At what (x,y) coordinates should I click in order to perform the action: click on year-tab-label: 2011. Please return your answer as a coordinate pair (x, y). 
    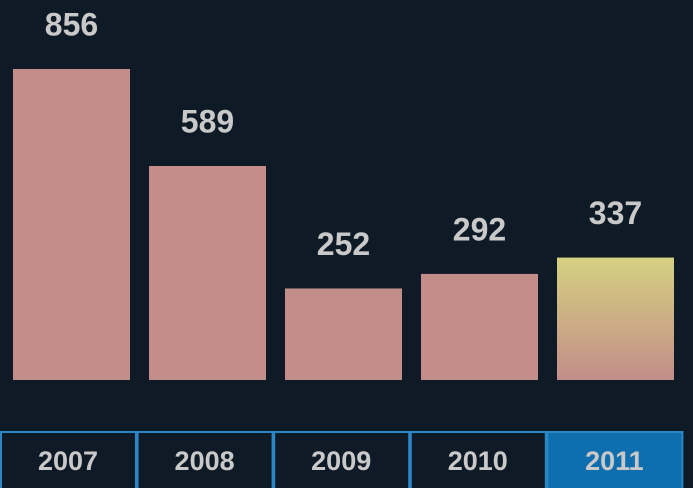
    Looking at the image, I should click on (614, 461).